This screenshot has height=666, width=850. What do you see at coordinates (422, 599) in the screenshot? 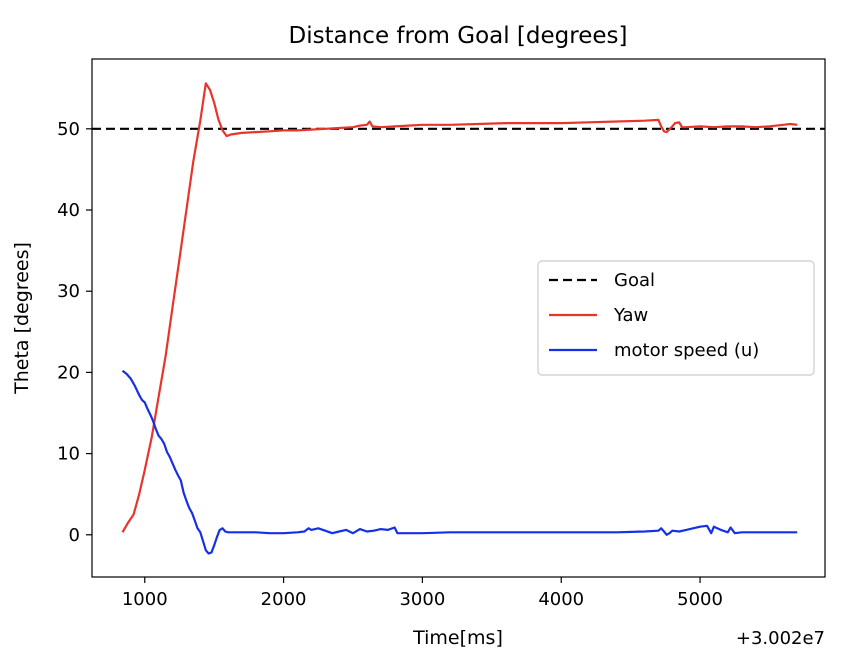
I see `x-tick-label-2: 3000` at bounding box center [422, 599].